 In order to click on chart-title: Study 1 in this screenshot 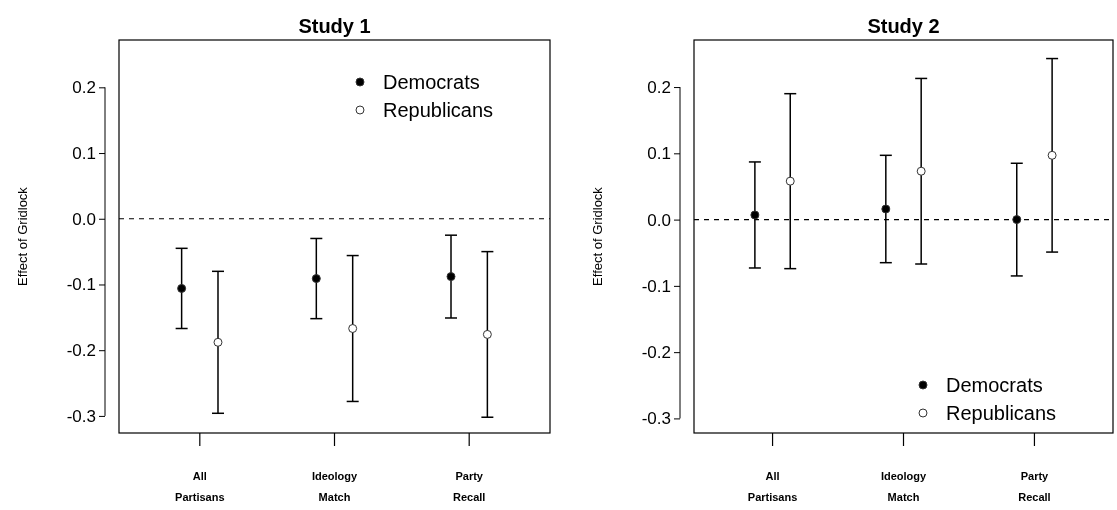, I will do `click(334, 26)`.